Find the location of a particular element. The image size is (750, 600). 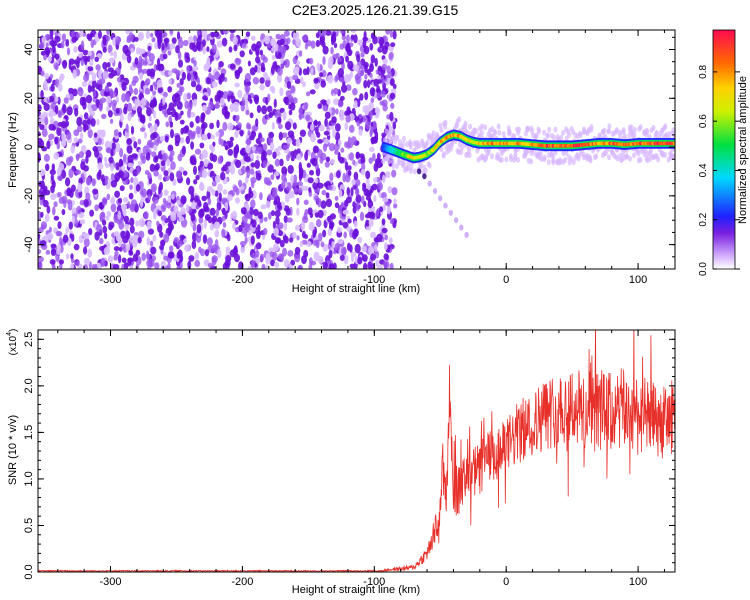

colorbar-label: Normalized spectral amplitude is located at coordinates (743, 150).